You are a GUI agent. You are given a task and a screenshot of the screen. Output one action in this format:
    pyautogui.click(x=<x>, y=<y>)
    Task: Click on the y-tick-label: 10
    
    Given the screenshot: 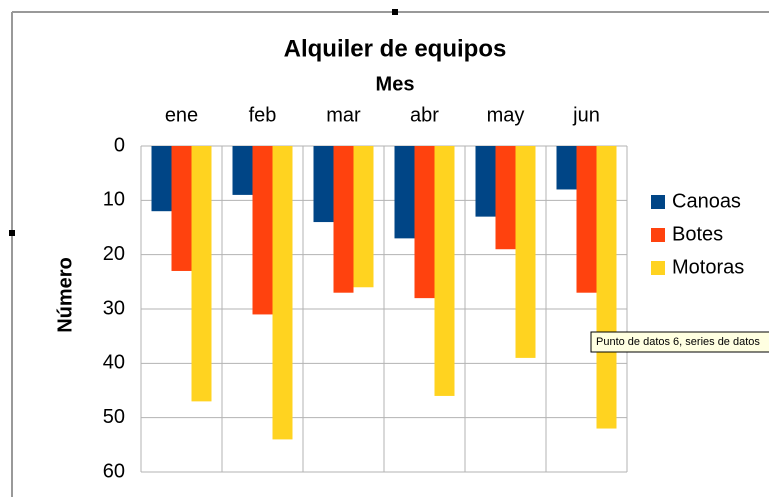 What is the action you would take?
    pyautogui.click(x=114, y=200)
    